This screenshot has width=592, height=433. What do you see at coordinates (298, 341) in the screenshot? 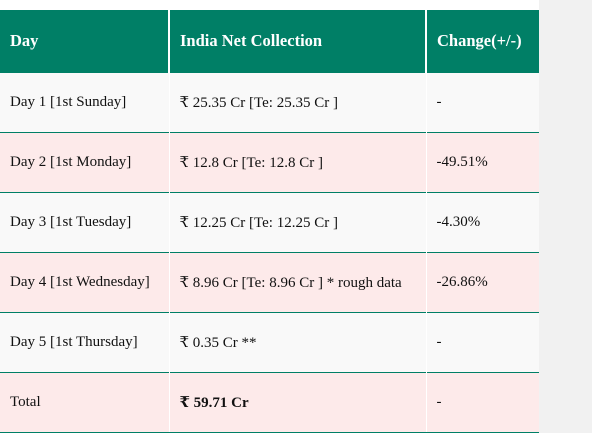
I see `collection-cell: ₹ 0.35 Cr **` at bounding box center [298, 341].